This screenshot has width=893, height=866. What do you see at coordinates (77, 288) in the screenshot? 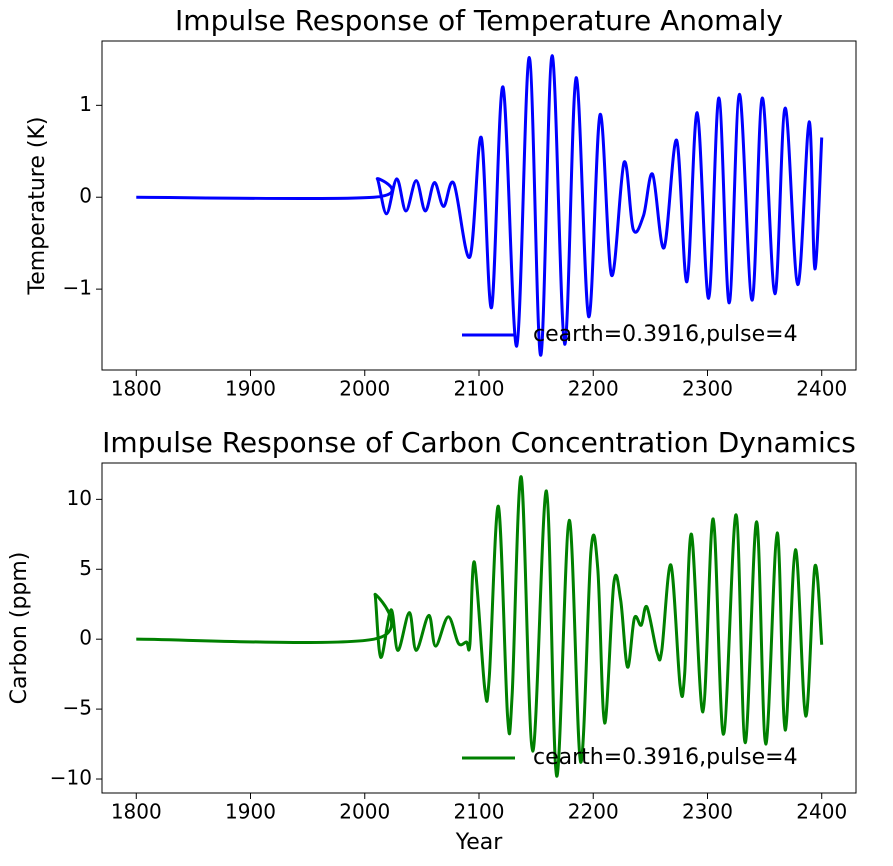
I see `y-tick-label: −1` at bounding box center [77, 288].